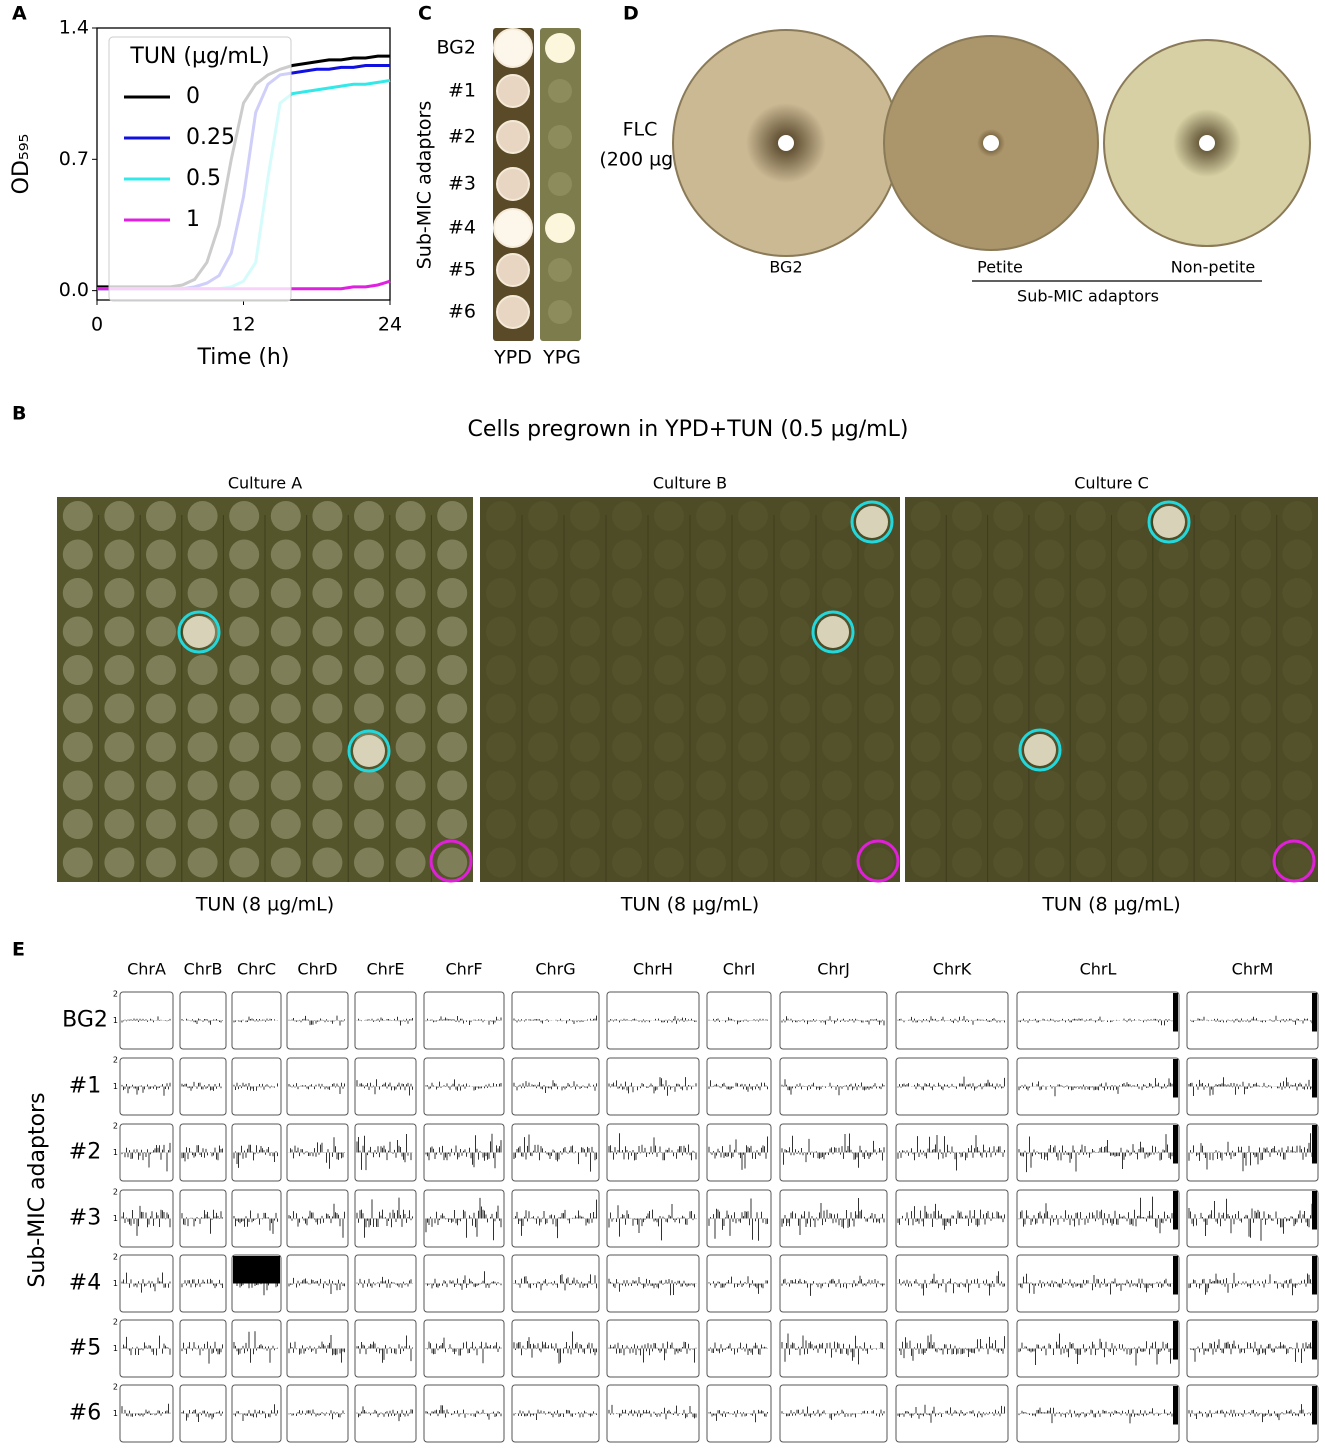  What do you see at coordinates (203, 178) in the screenshot?
I see `legend-label: 0.5` at bounding box center [203, 178].